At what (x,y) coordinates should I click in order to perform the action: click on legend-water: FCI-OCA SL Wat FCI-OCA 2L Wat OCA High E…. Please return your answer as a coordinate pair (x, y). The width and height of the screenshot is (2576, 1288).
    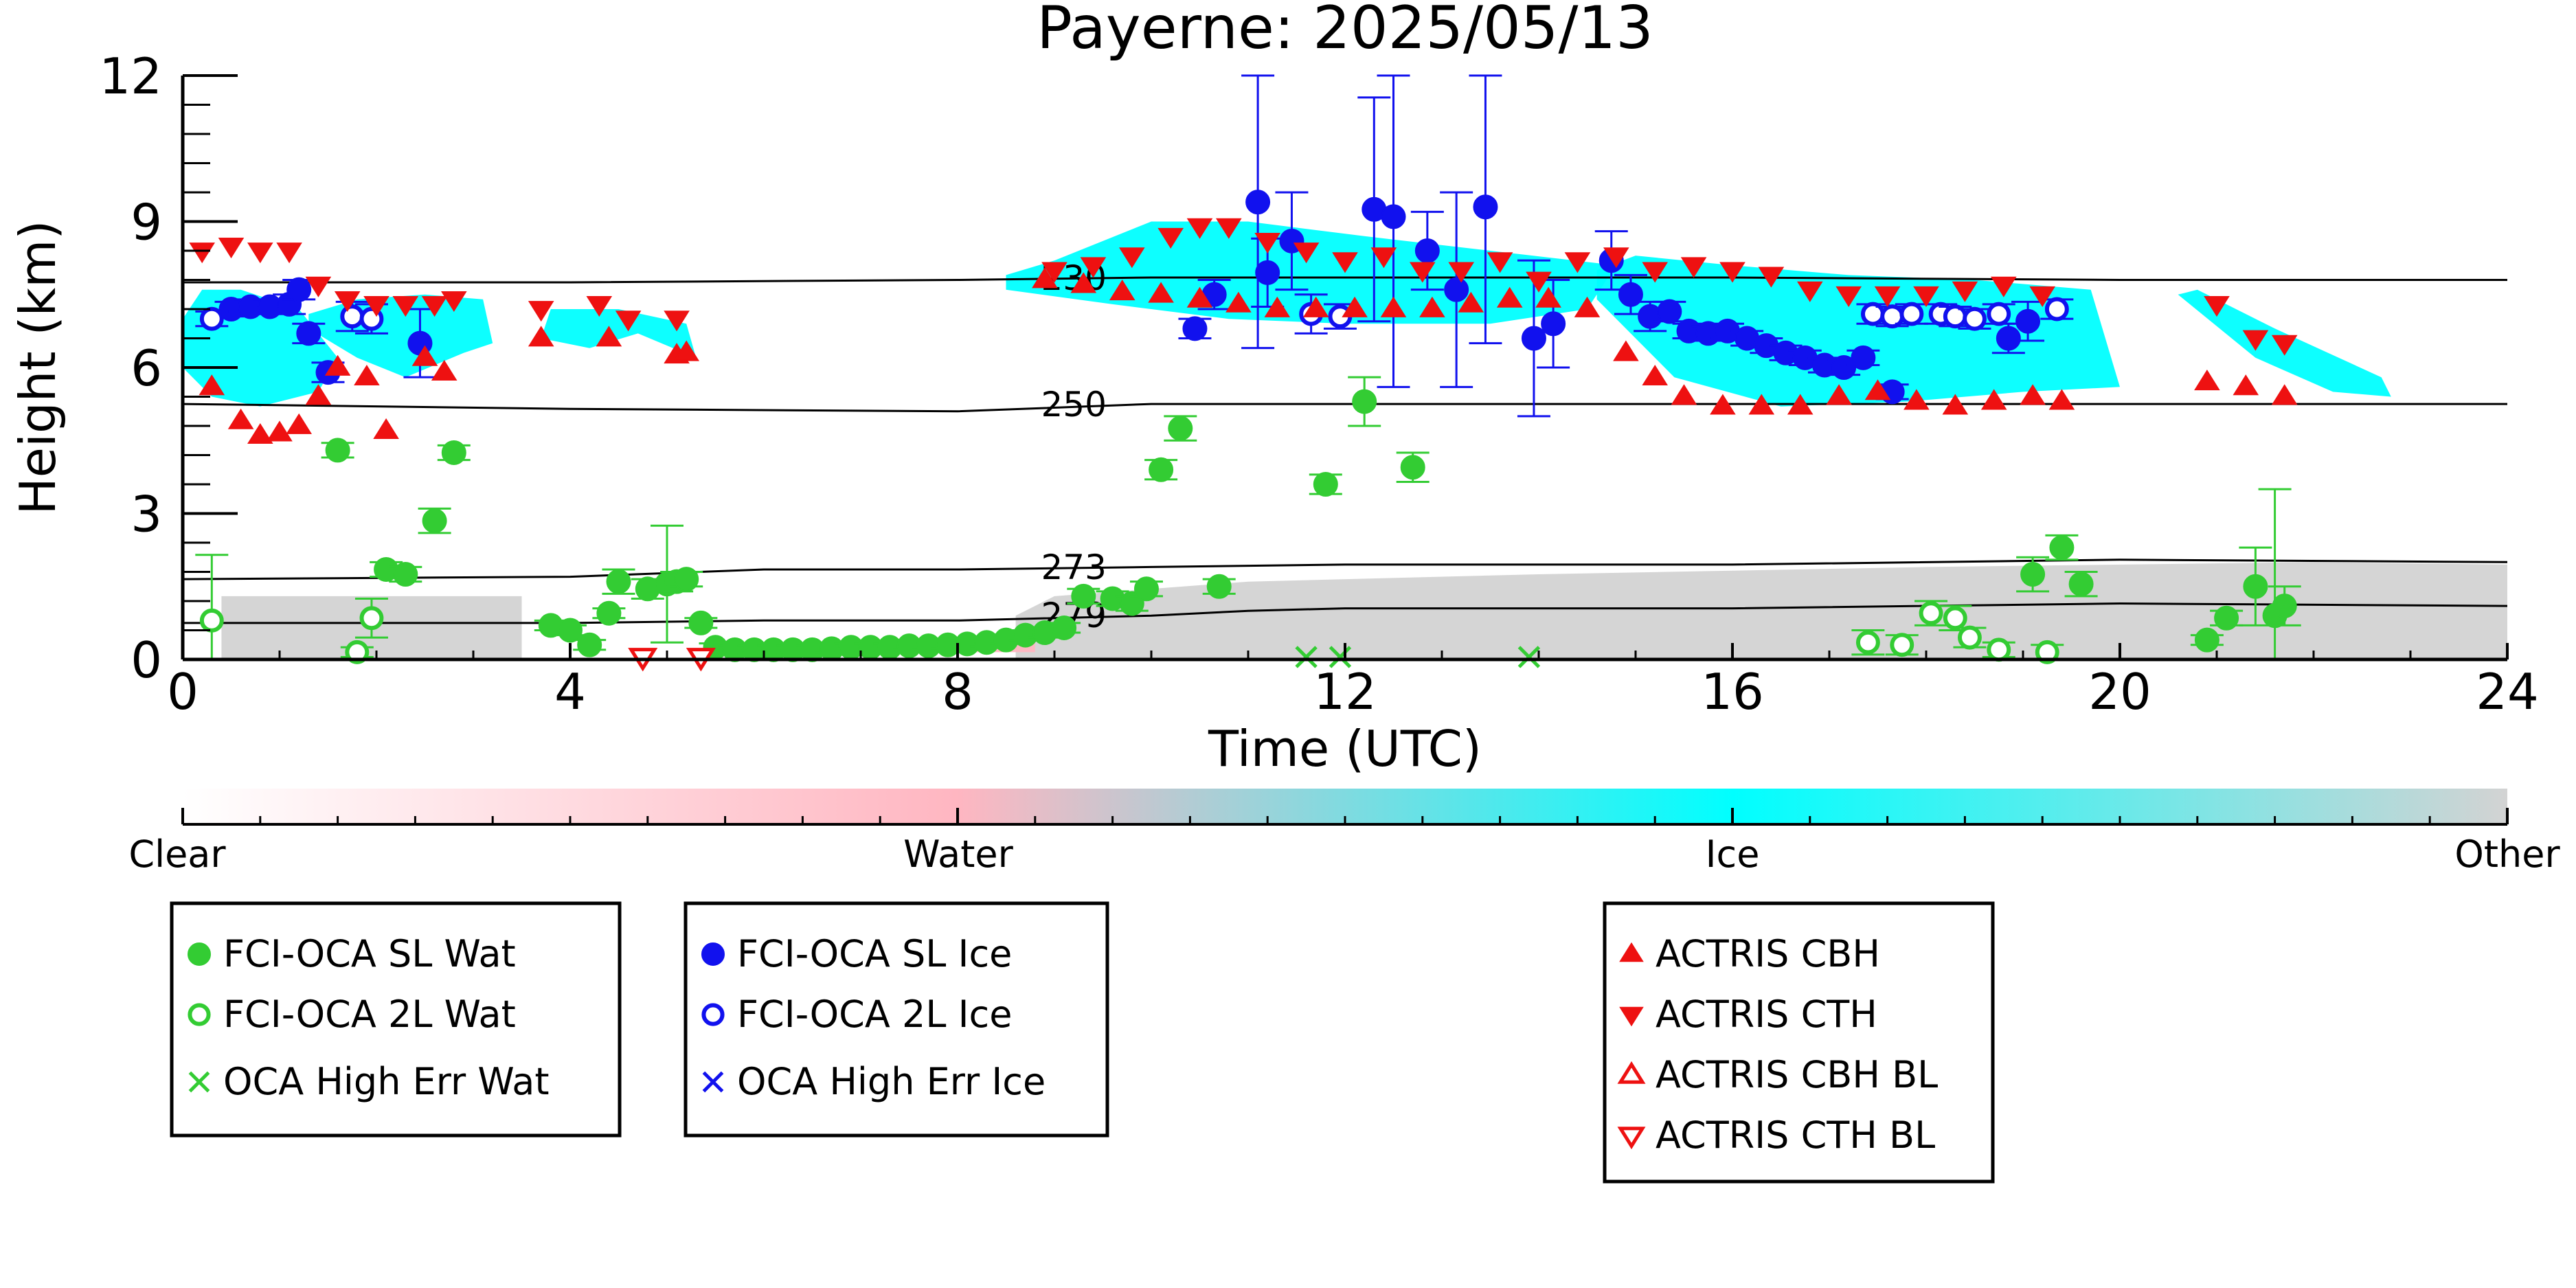
    Looking at the image, I should click on (396, 1019).